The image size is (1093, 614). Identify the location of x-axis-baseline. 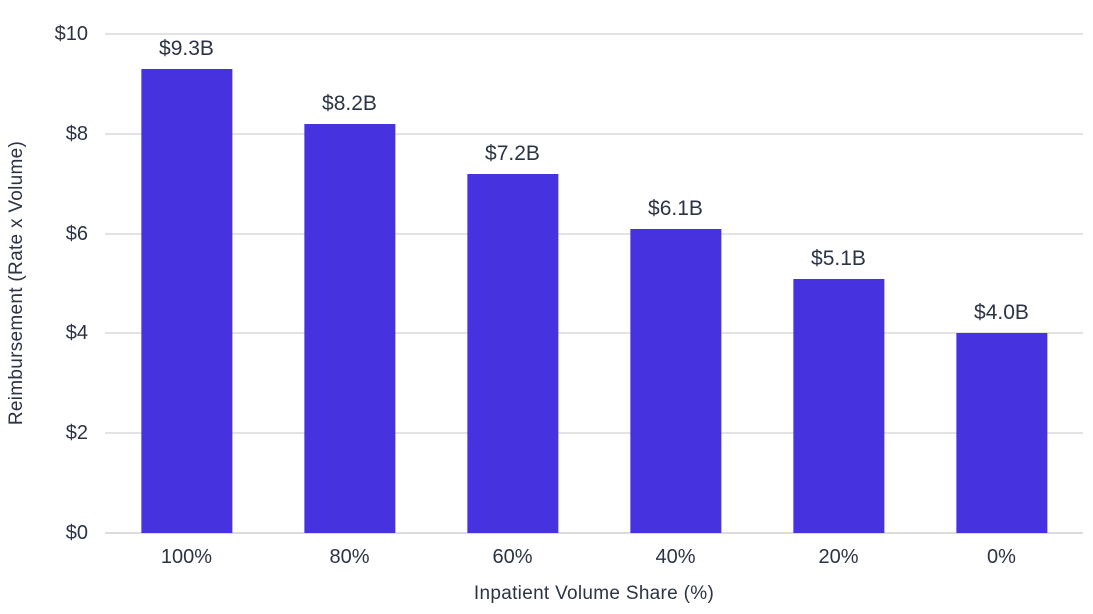
(594, 533).